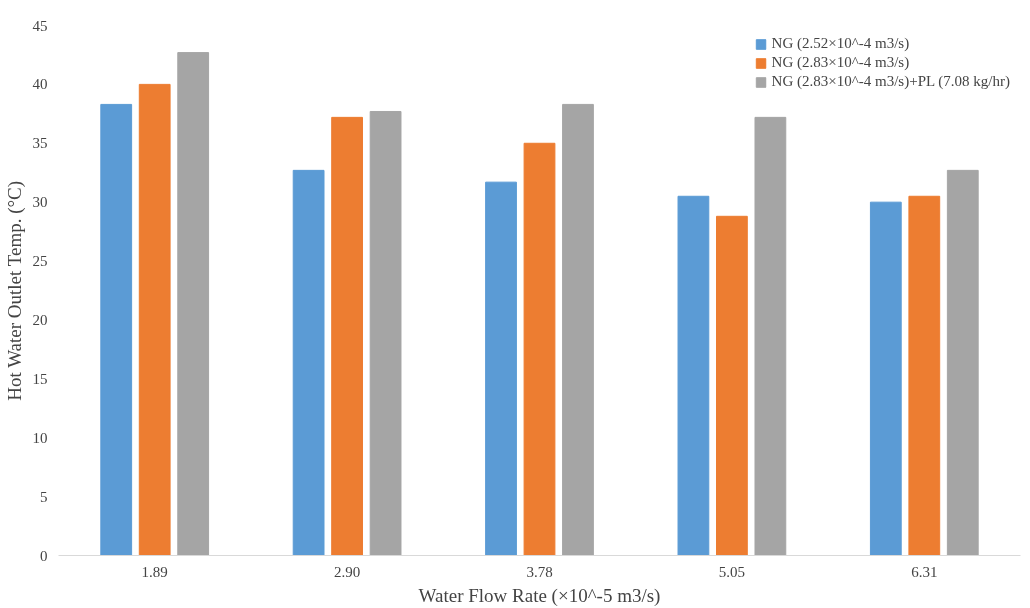 Image resolution: width=1030 pixels, height=608 pixels. What do you see at coordinates (840, 43) in the screenshot?
I see `legend-label: NG (2.52×10^-4 m3/s)` at bounding box center [840, 43].